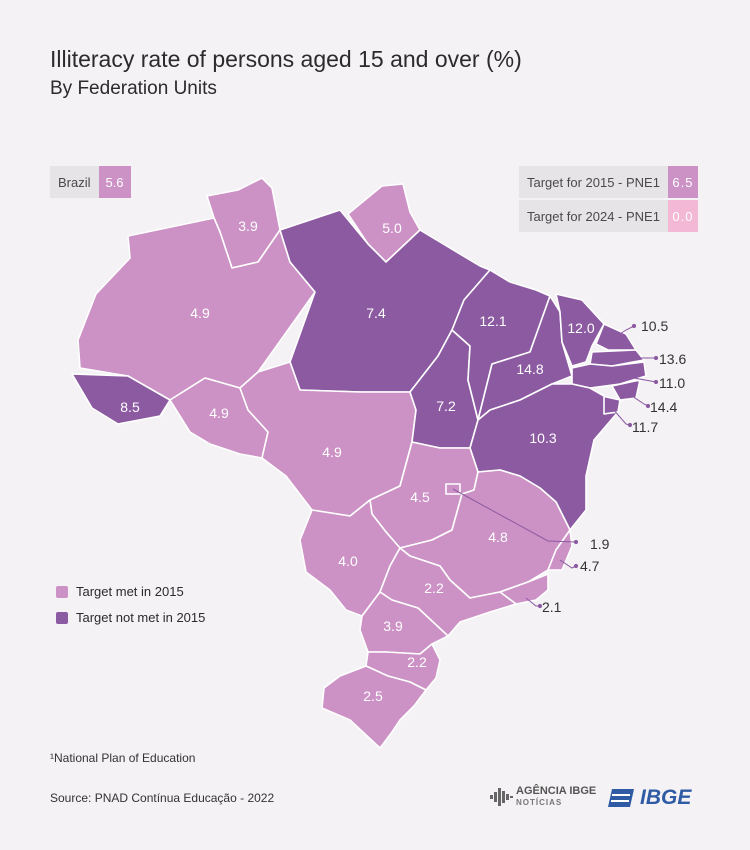  What do you see at coordinates (624, 332) in the screenshot?
I see `leader-RN` at bounding box center [624, 332].